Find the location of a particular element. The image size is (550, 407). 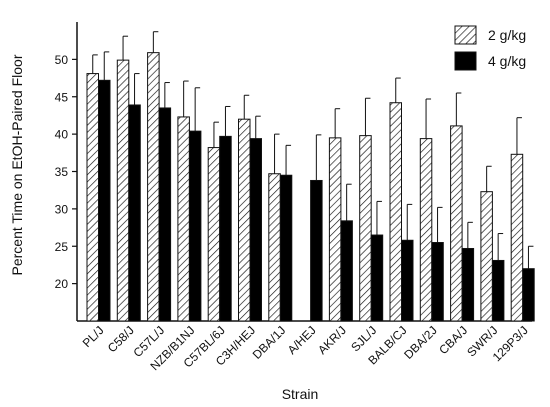

category-label: DBA/2J is located at coordinates (420, 342).